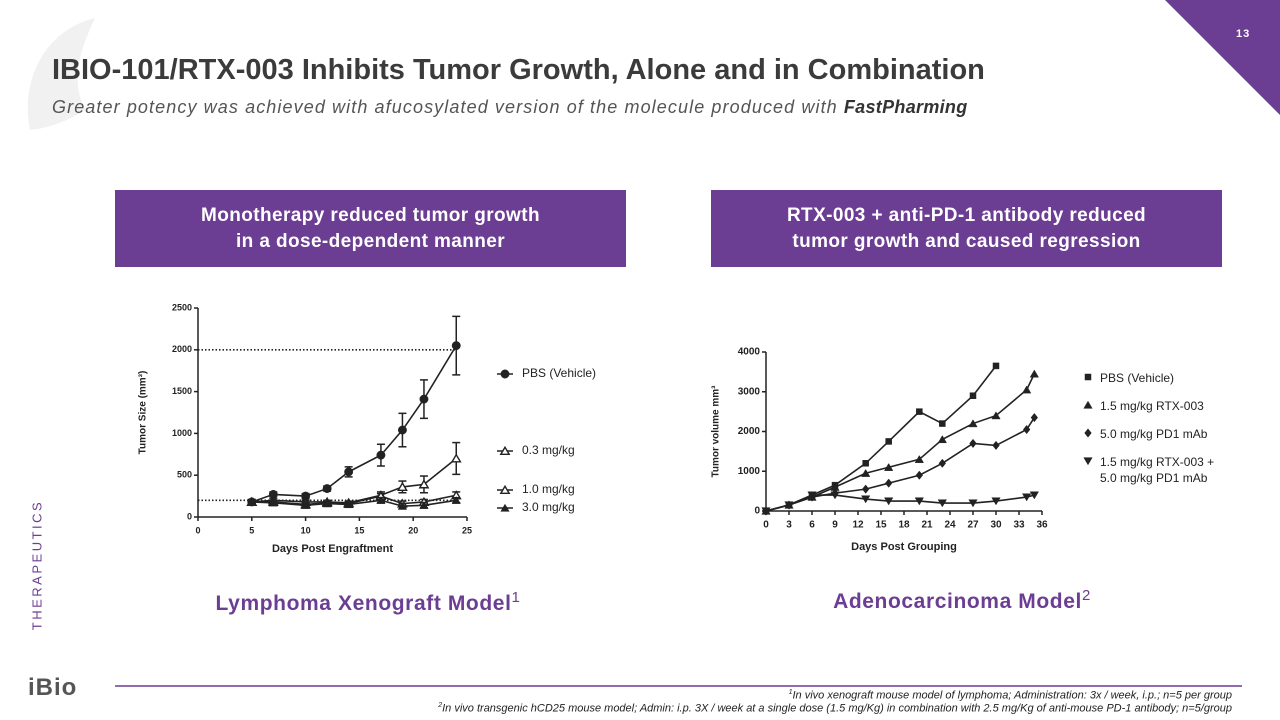  What do you see at coordinates (950, 525) in the screenshot?
I see `x-tick-label: 24` at bounding box center [950, 525].